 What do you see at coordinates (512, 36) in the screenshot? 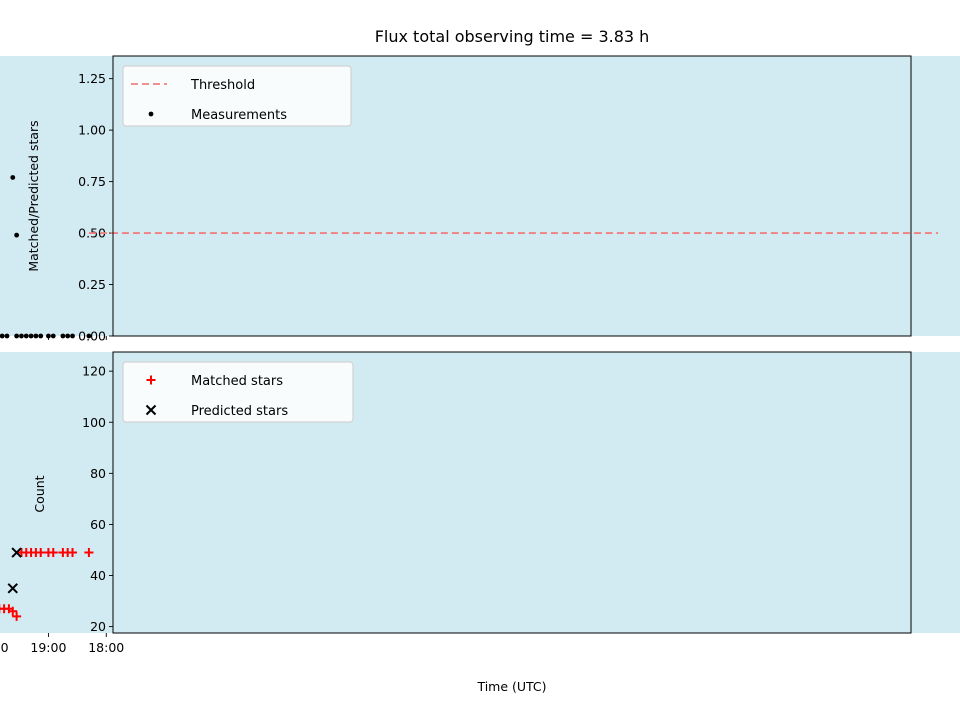
I see `chart-title: Flux total observing time = 3.83 h` at bounding box center [512, 36].